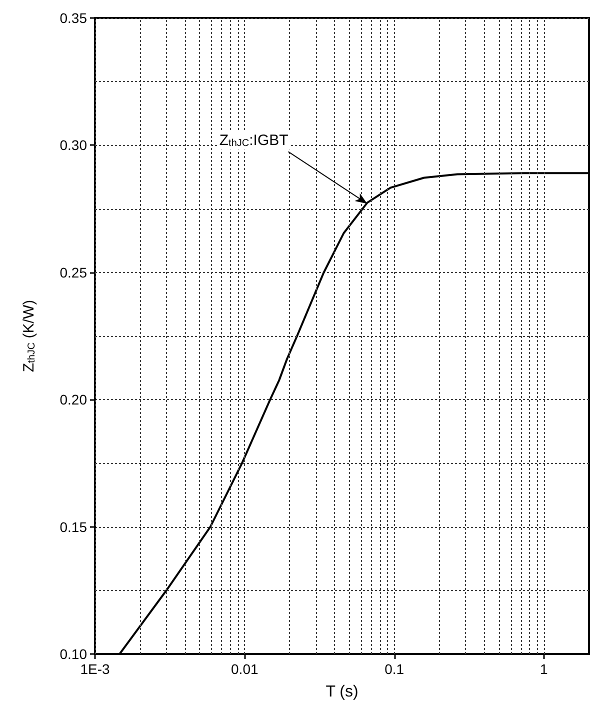 Image resolution: width=593 pixels, height=720 pixels. I want to click on x-tick-label: 0.01, so click(244, 669).